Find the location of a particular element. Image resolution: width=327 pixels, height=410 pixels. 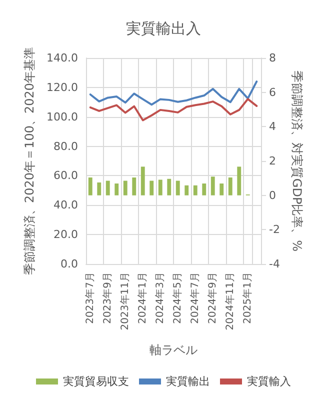

y-tick-label: 120.0 is located at coordinates (62, 87).